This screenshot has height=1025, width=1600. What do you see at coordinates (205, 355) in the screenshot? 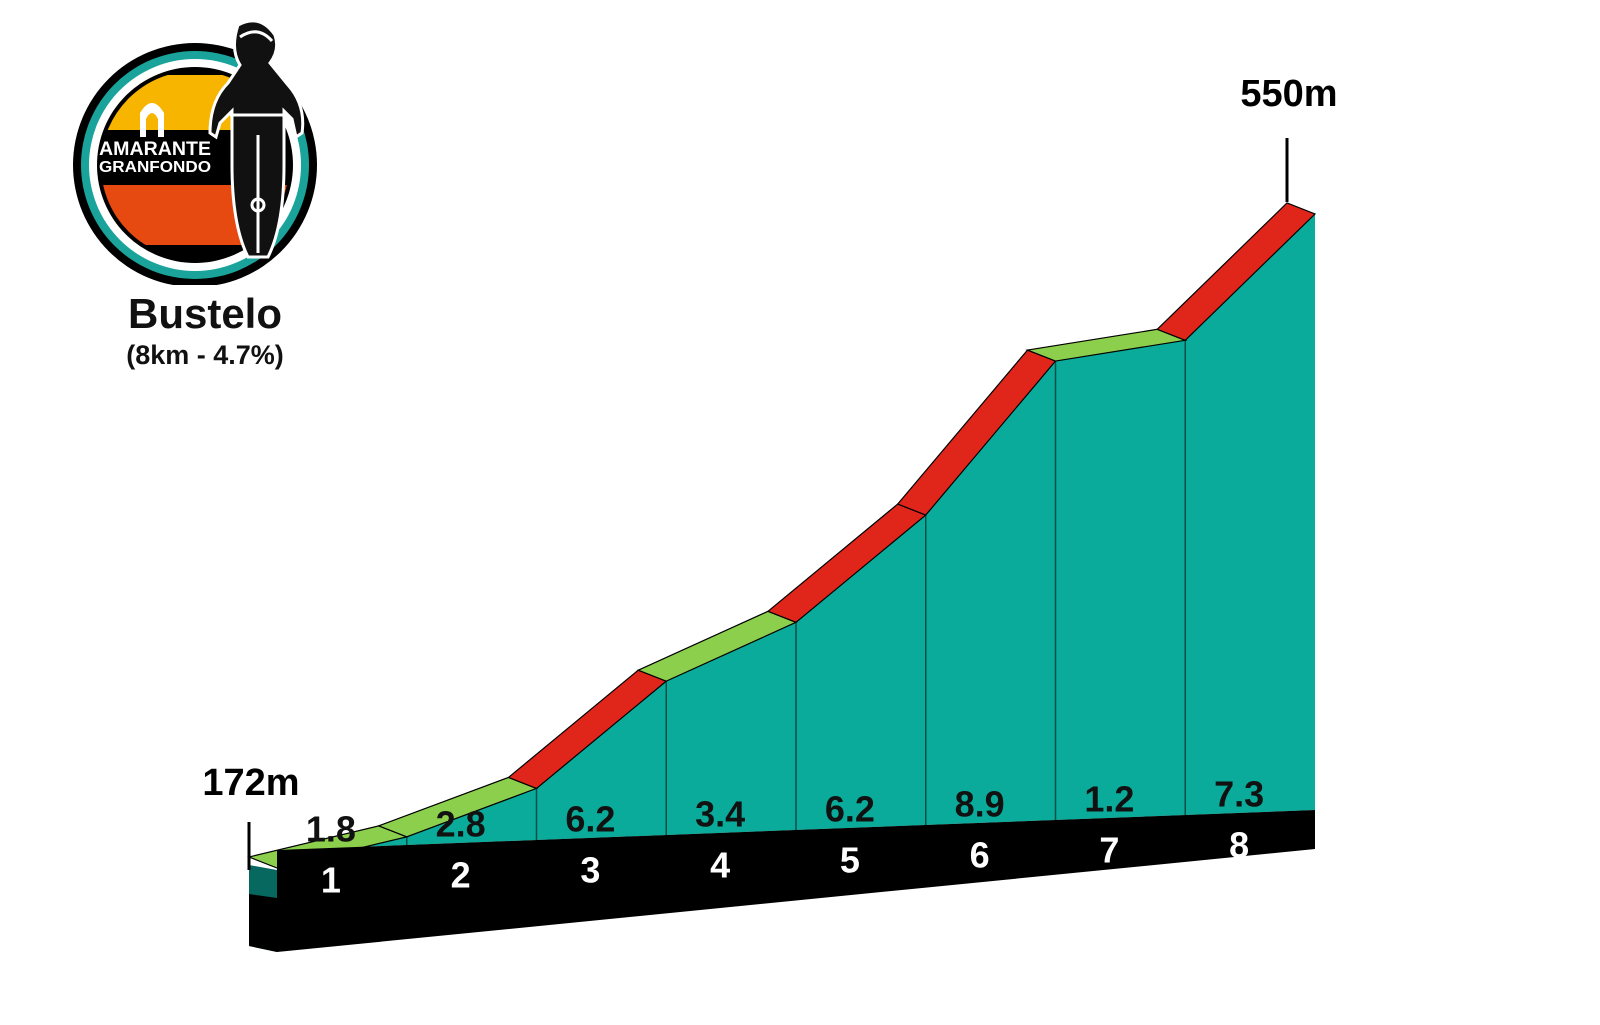
I see `climb-stats: (8km - 4.7%)` at bounding box center [205, 355].